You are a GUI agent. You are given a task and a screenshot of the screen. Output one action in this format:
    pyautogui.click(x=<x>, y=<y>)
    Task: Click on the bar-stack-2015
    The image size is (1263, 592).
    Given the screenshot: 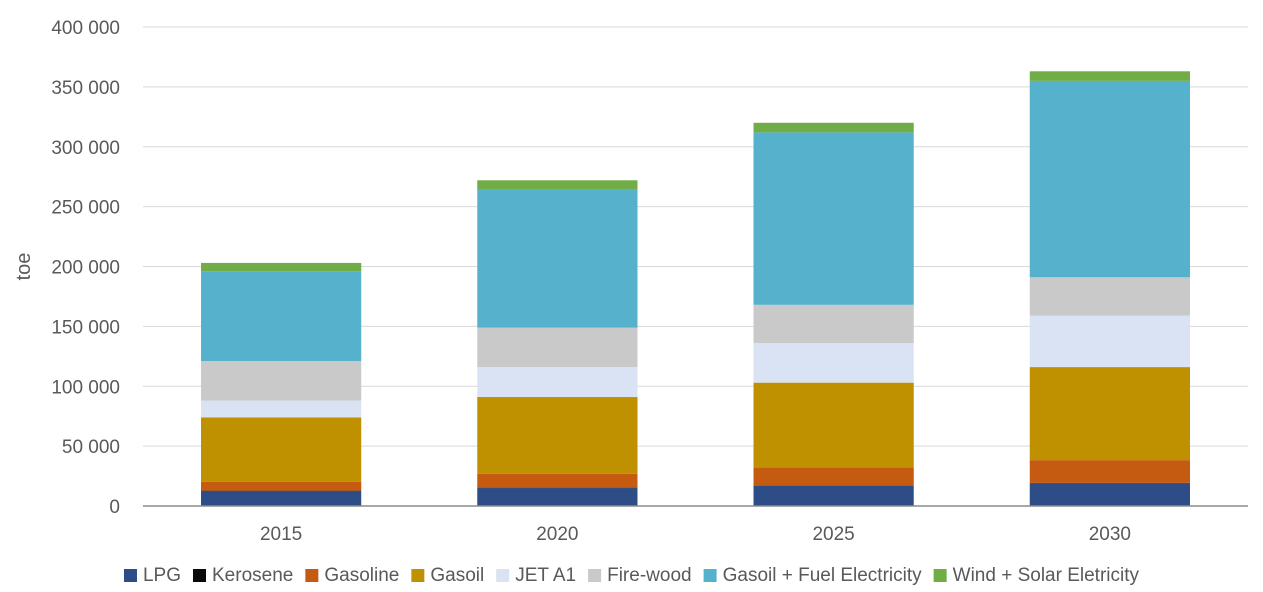 What is the action you would take?
    pyautogui.click(x=281, y=384)
    